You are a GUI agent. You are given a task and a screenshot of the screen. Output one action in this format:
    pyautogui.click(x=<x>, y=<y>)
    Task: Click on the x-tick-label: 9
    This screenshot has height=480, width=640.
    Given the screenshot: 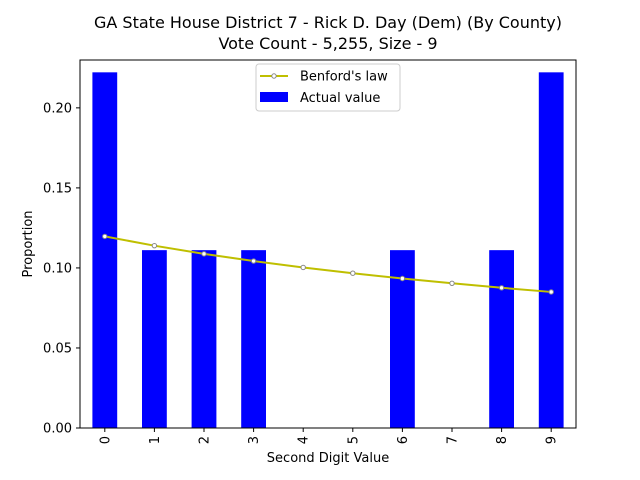 What is the action you would take?
    pyautogui.click(x=552, y=440)
    